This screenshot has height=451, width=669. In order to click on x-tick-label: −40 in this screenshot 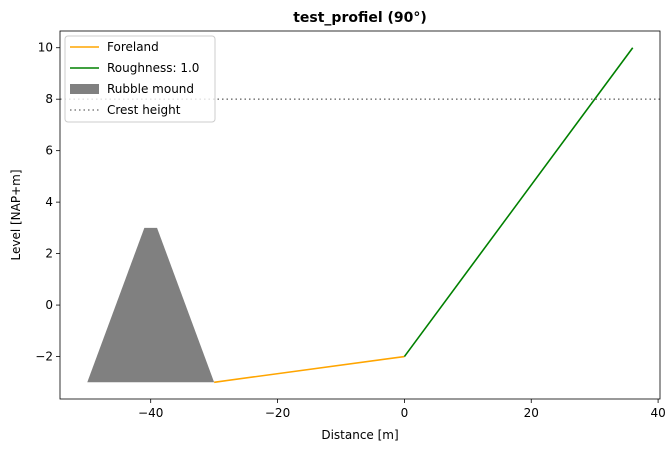, I will do `click(150, 413)`.